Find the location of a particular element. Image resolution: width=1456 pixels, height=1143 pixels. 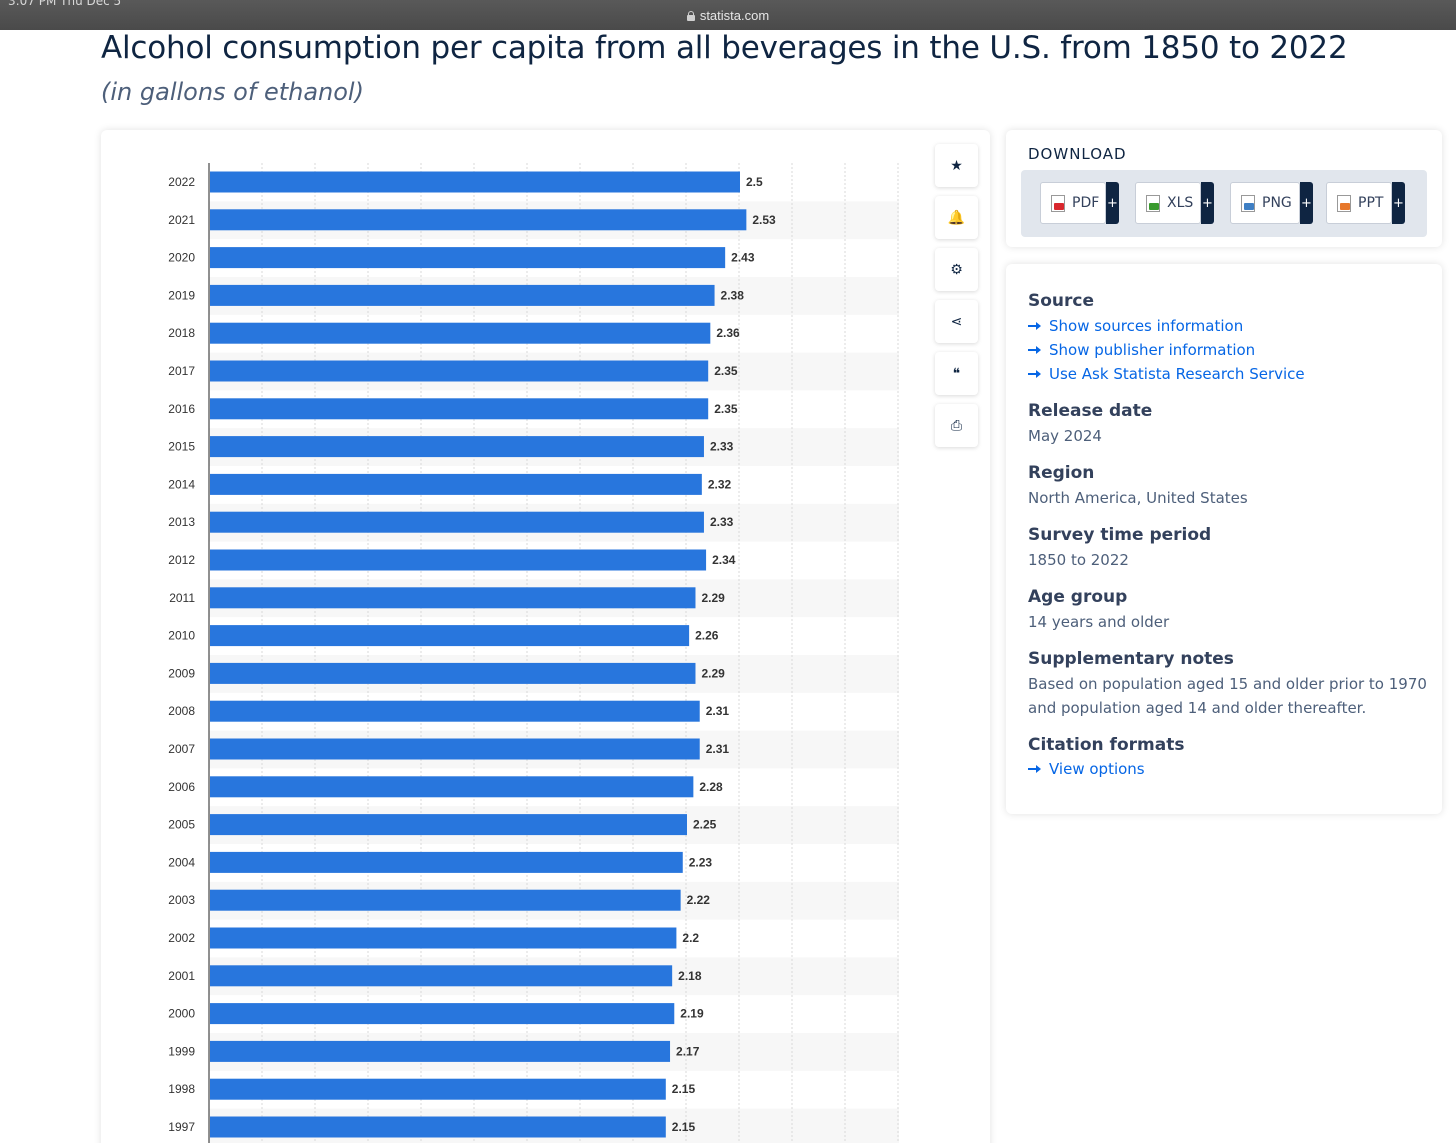

y-tick-label: 2004 is located at coordinates (181, 862).